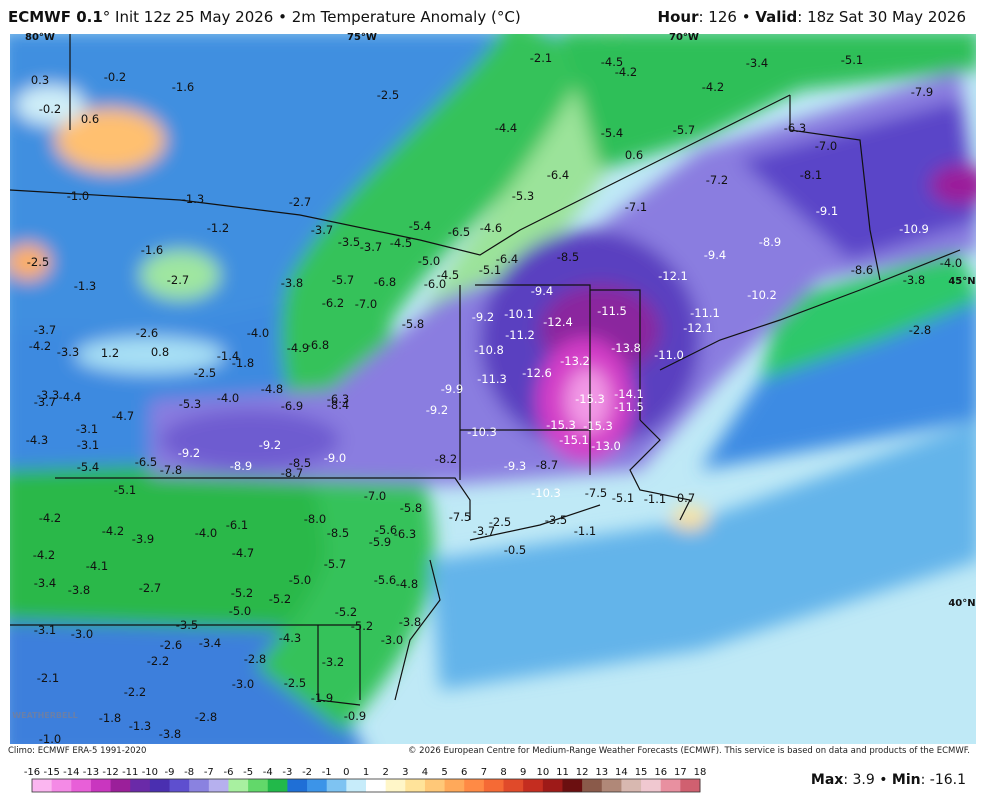 Image resolution: width=984 pixels, height=808 pixels. What do you see at coordinates (243, 684) in the screenshot?
I see `anomaly-label: -3.0` at bounding box center [243, 684].